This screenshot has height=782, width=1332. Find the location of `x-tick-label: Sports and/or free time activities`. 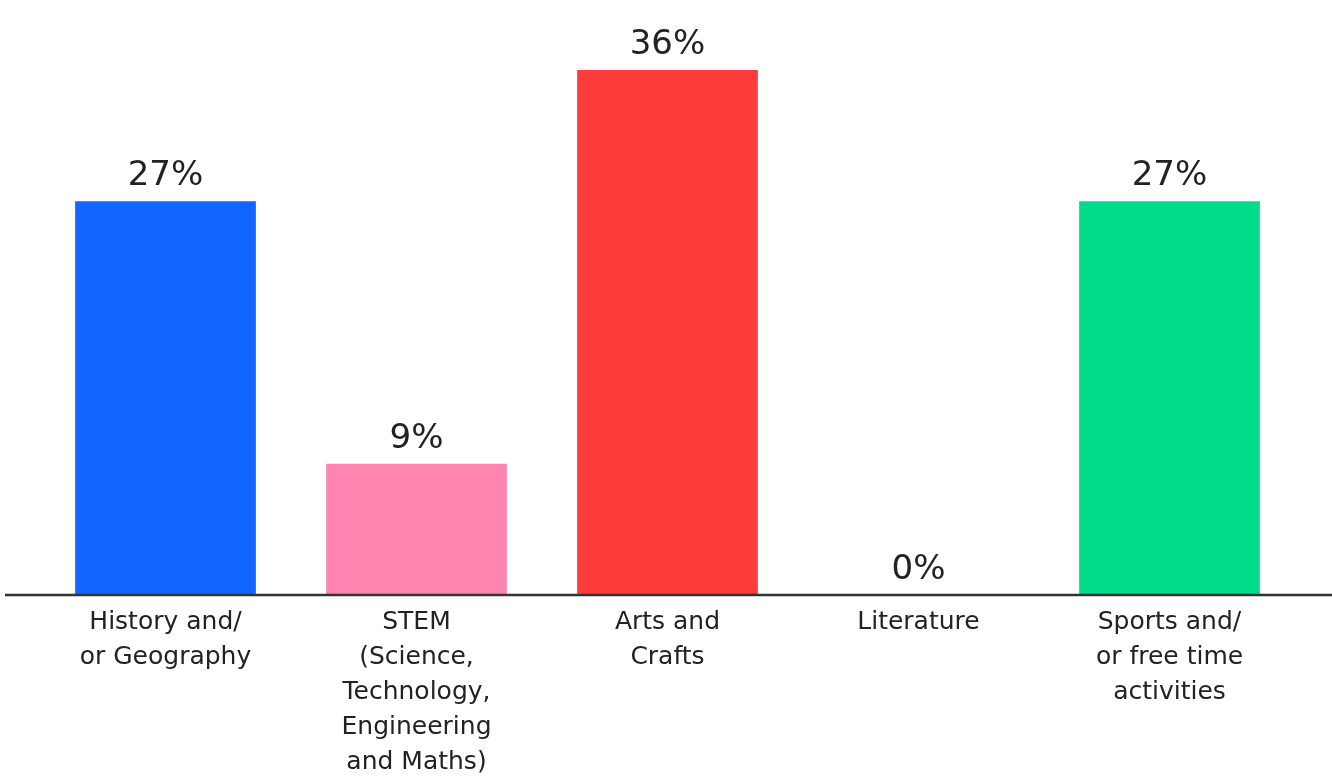

x-tick-label: Sports and/or free time activities is located at coordinates (1169, 655).